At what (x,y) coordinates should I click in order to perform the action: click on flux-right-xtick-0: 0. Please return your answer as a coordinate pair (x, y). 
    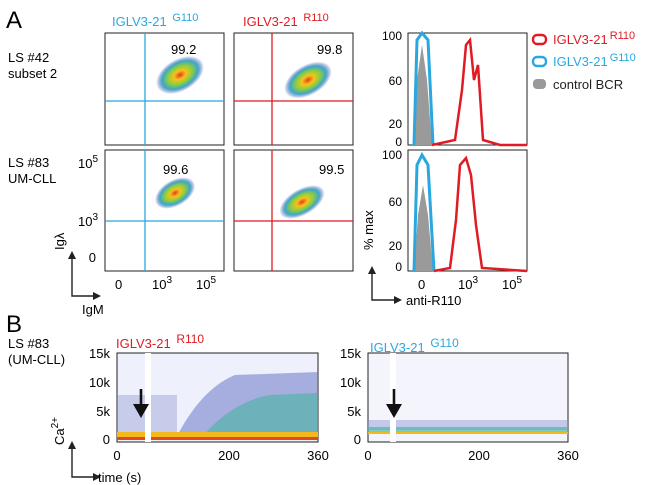
    Looking at the image, I should click on (367, 455).